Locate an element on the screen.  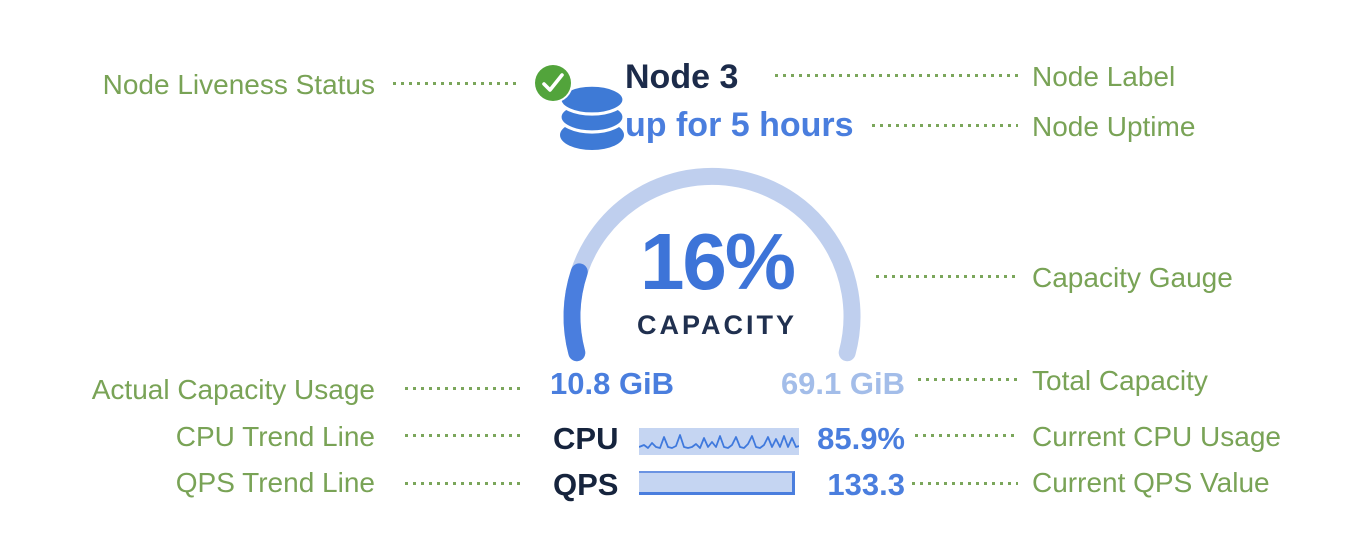
annotation-node-liveness-status: Node Liveness Status is located at coordinates (238, 84).